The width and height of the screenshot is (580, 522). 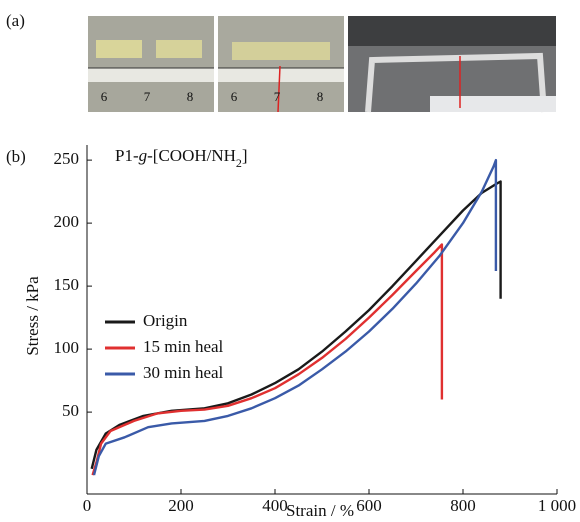 What do you see at coordinates (245, 155) in the screenshot?
I see `title-part: ]` at bounding box center [245, 155].